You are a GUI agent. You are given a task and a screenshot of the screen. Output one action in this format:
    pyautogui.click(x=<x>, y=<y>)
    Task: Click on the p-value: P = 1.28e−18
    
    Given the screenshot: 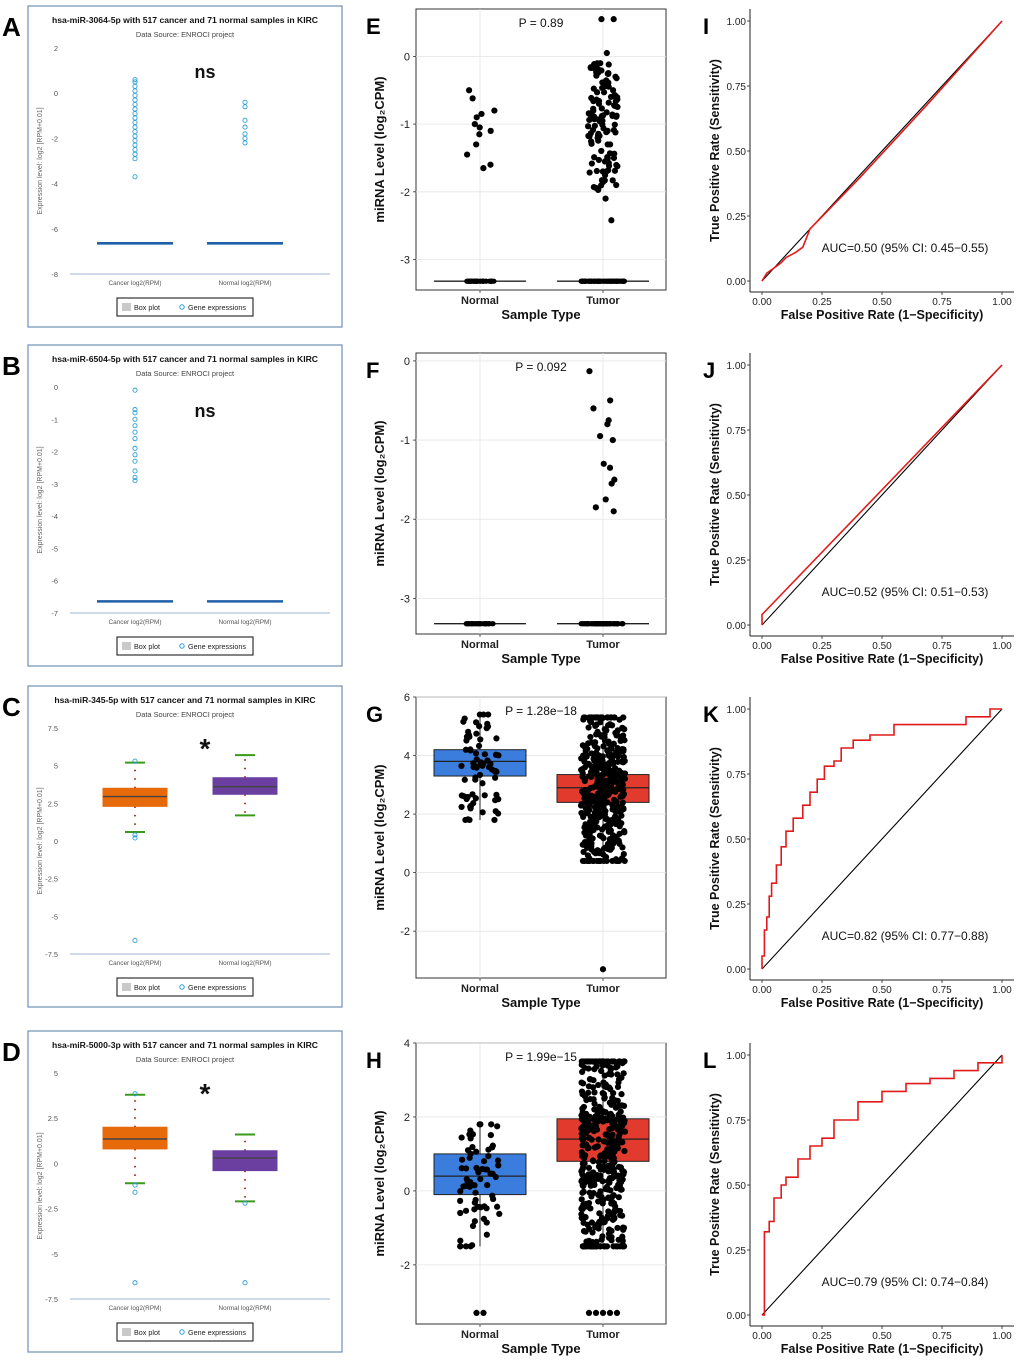 What is the action you would take?
    pyautogui.click(x=541, y=711)
    